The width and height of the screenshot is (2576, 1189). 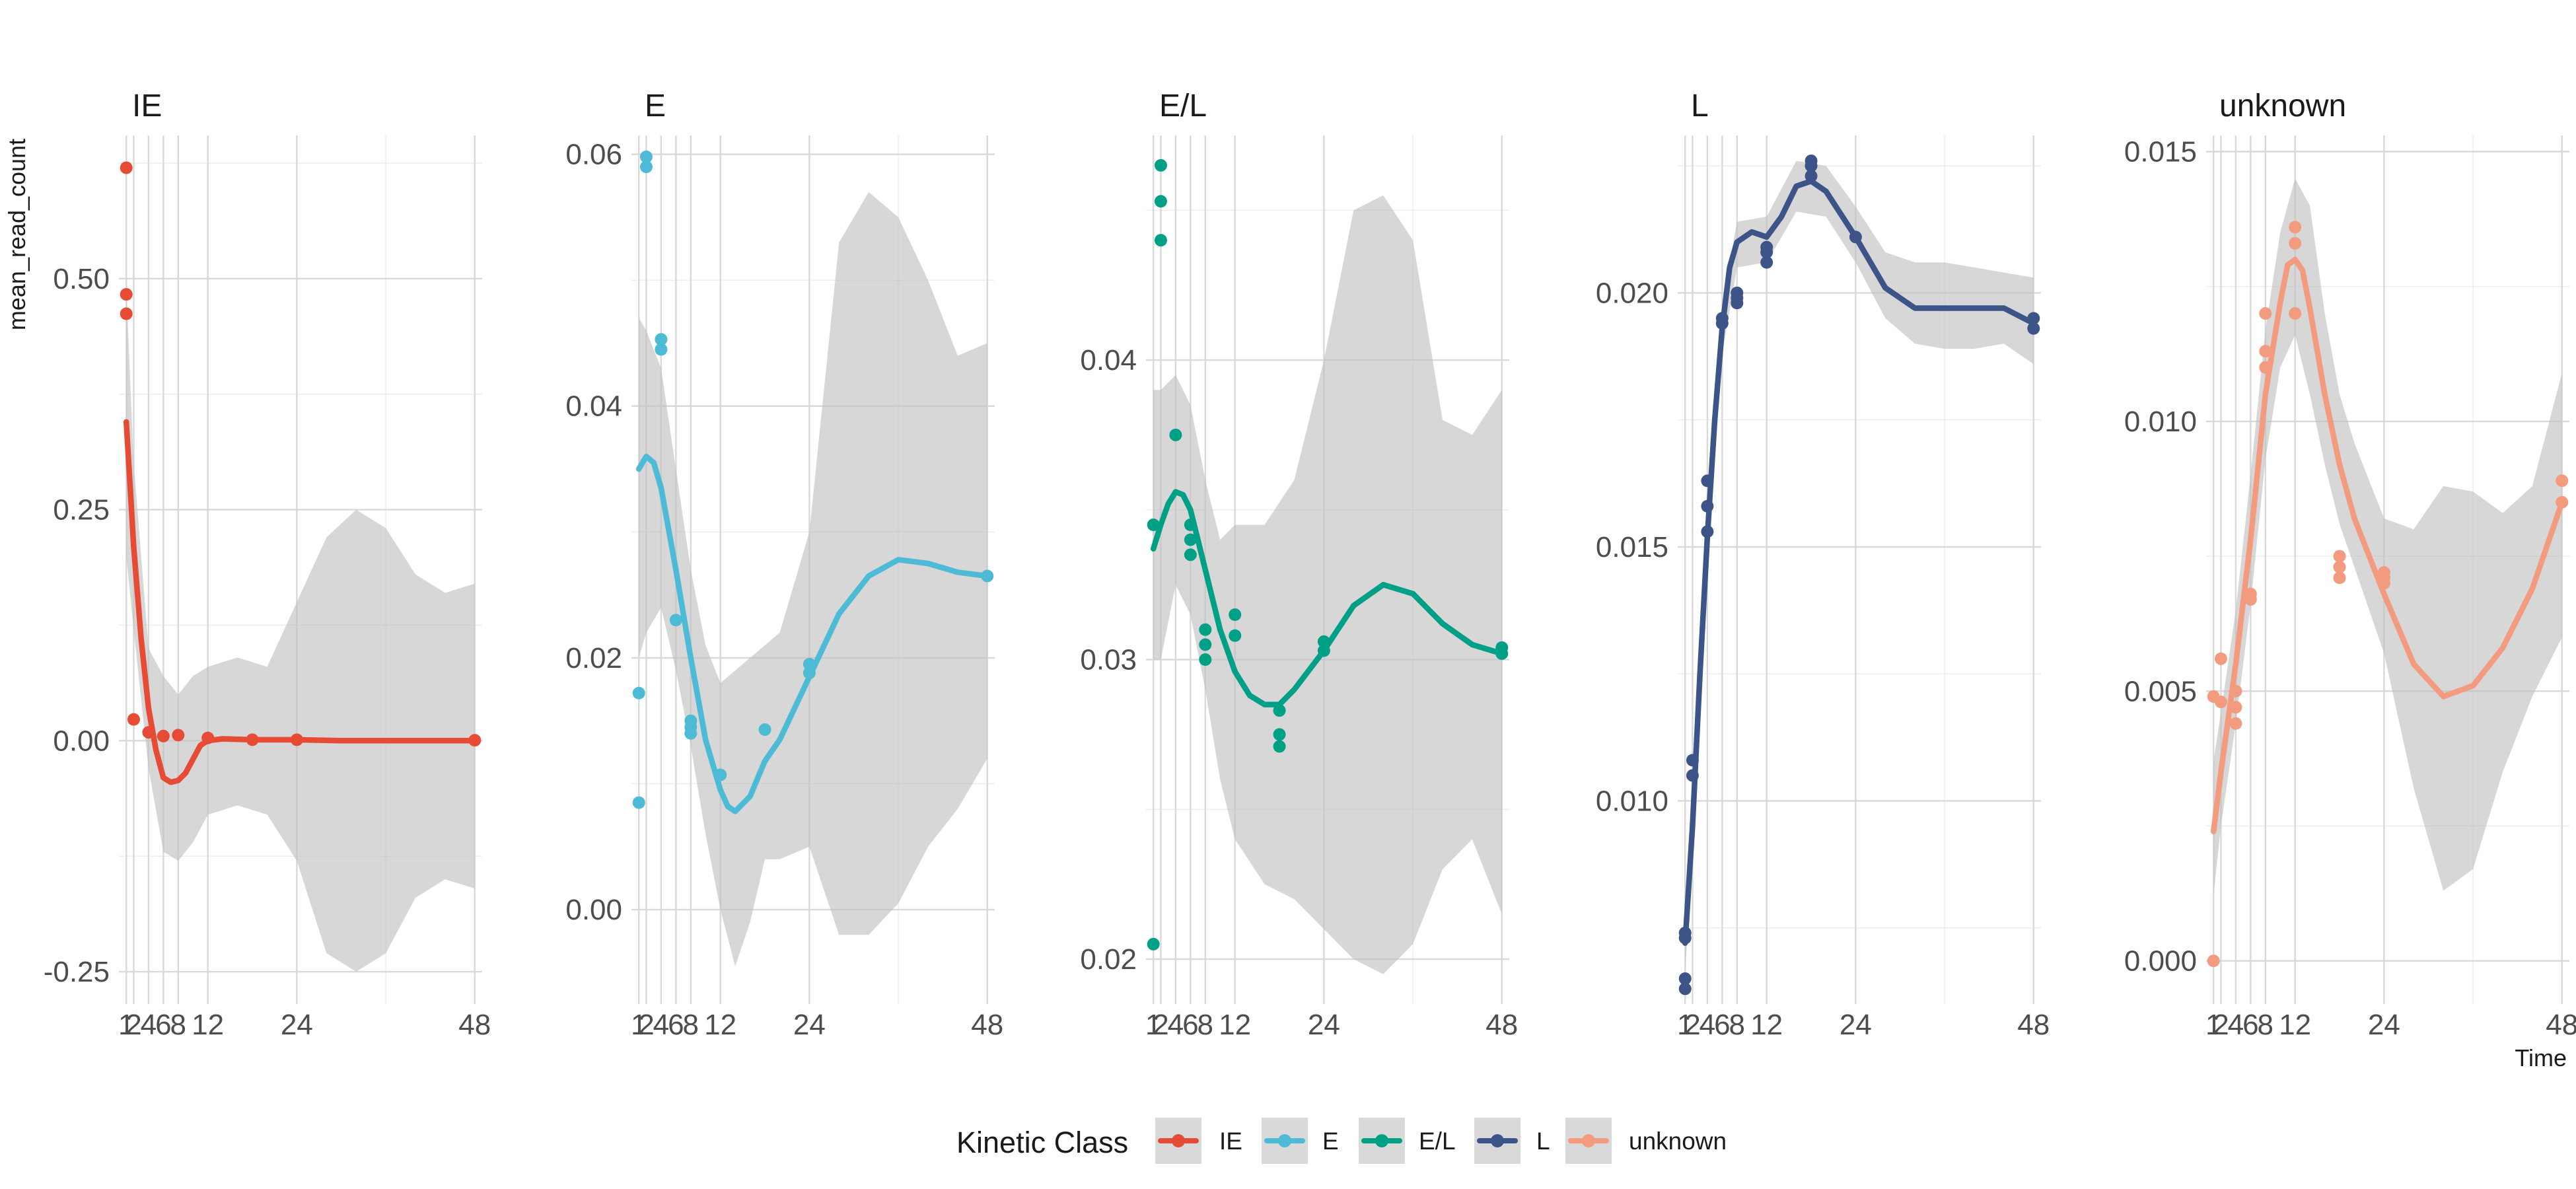 I want to click on y-tick-label: 0.04, so click(x=593, y=406).